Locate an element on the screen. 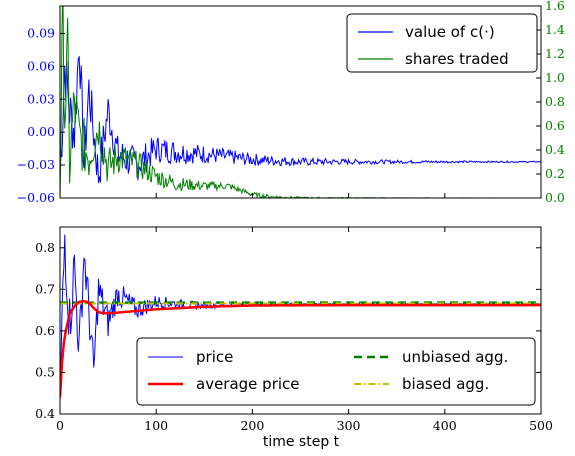 Image resolution: width=575 pixels, height=456 pixels. top-left-tick-label: 0.00 is located at coordinates (41, 131).